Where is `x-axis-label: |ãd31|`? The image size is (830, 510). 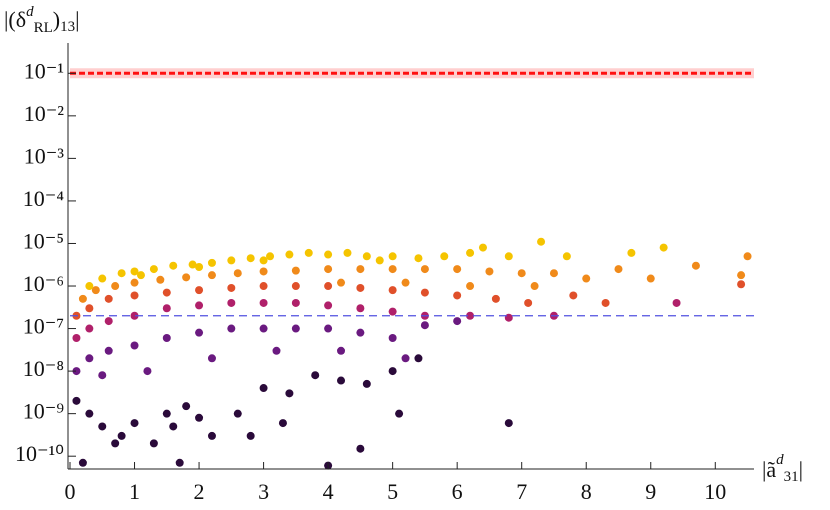 x-axis-label: |ãd31| is located at coordinates (782, 468).